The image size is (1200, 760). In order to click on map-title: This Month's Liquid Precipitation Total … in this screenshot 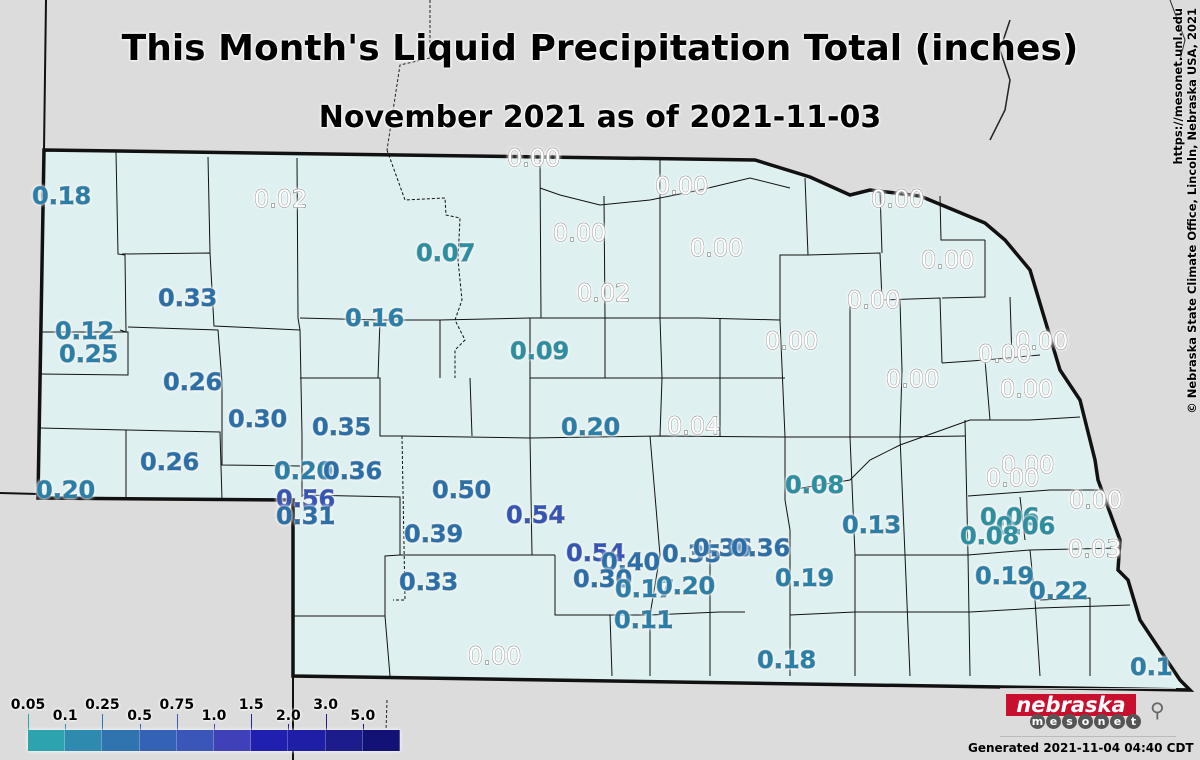, I will do `click(600, 48)`.